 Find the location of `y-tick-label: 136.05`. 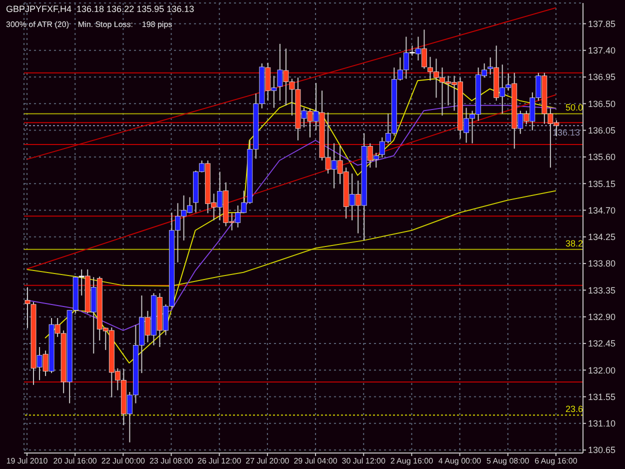

y-tick-label: 136.05 is located at coordinates (602, 131).